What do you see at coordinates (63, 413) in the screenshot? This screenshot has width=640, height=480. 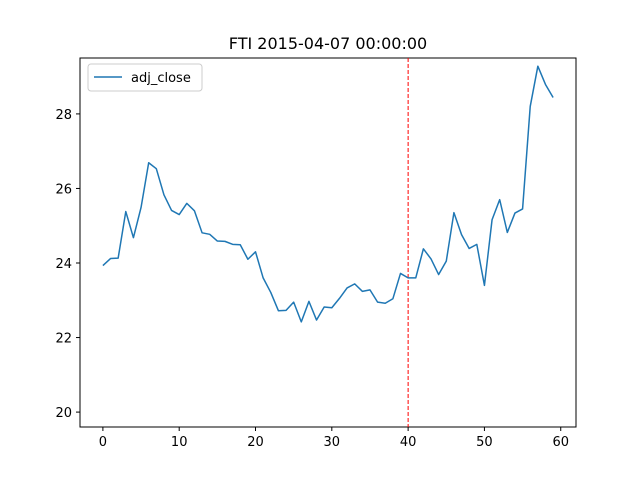 I see `y-tick-label: 20` at bounding box center [63, 413].